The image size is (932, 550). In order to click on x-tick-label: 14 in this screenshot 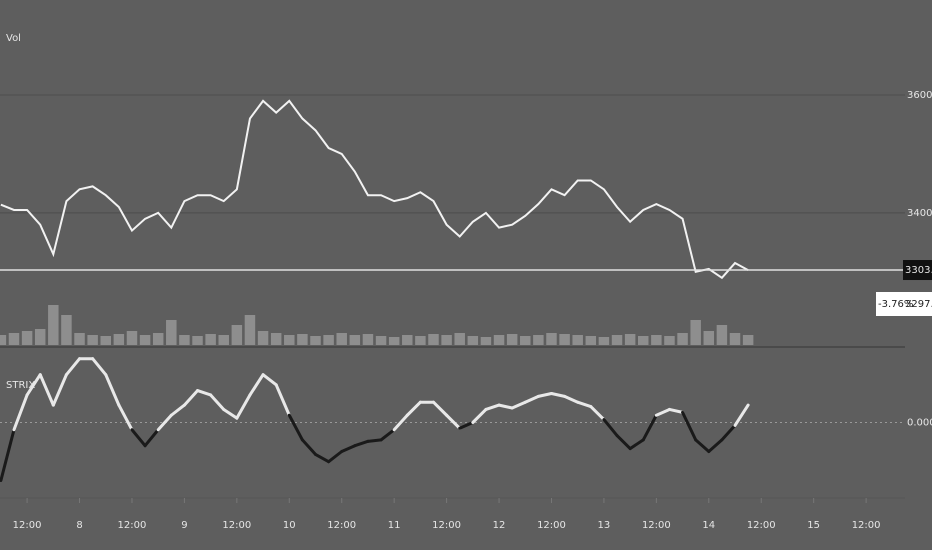, I will do `click(708, 525)`.